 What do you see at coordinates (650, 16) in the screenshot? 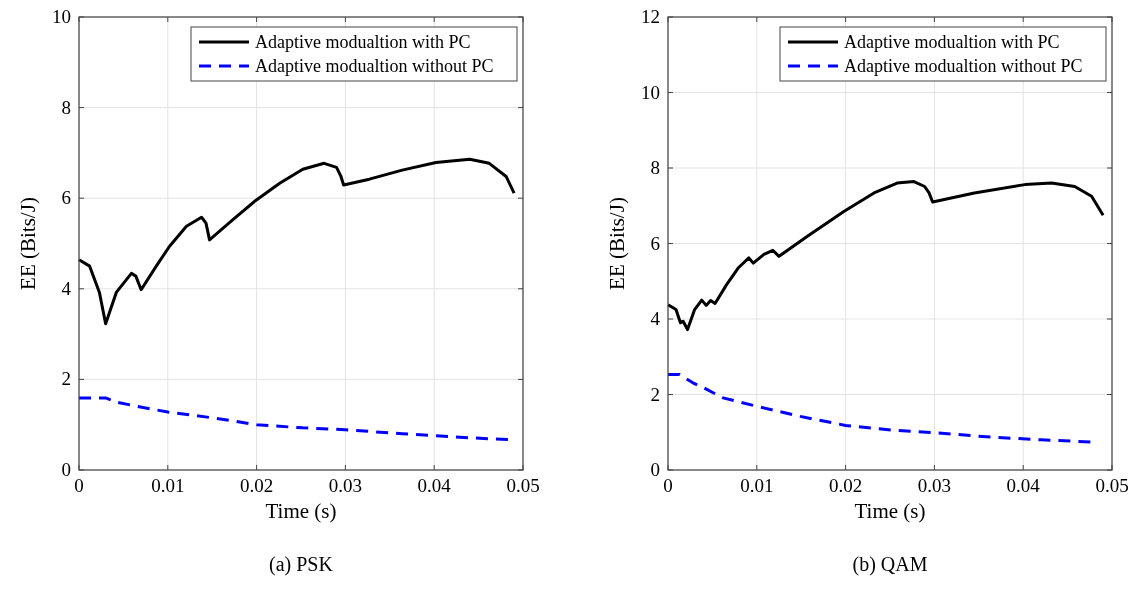
I see `y-tick-label: 12` at bounding box center [650, 16].